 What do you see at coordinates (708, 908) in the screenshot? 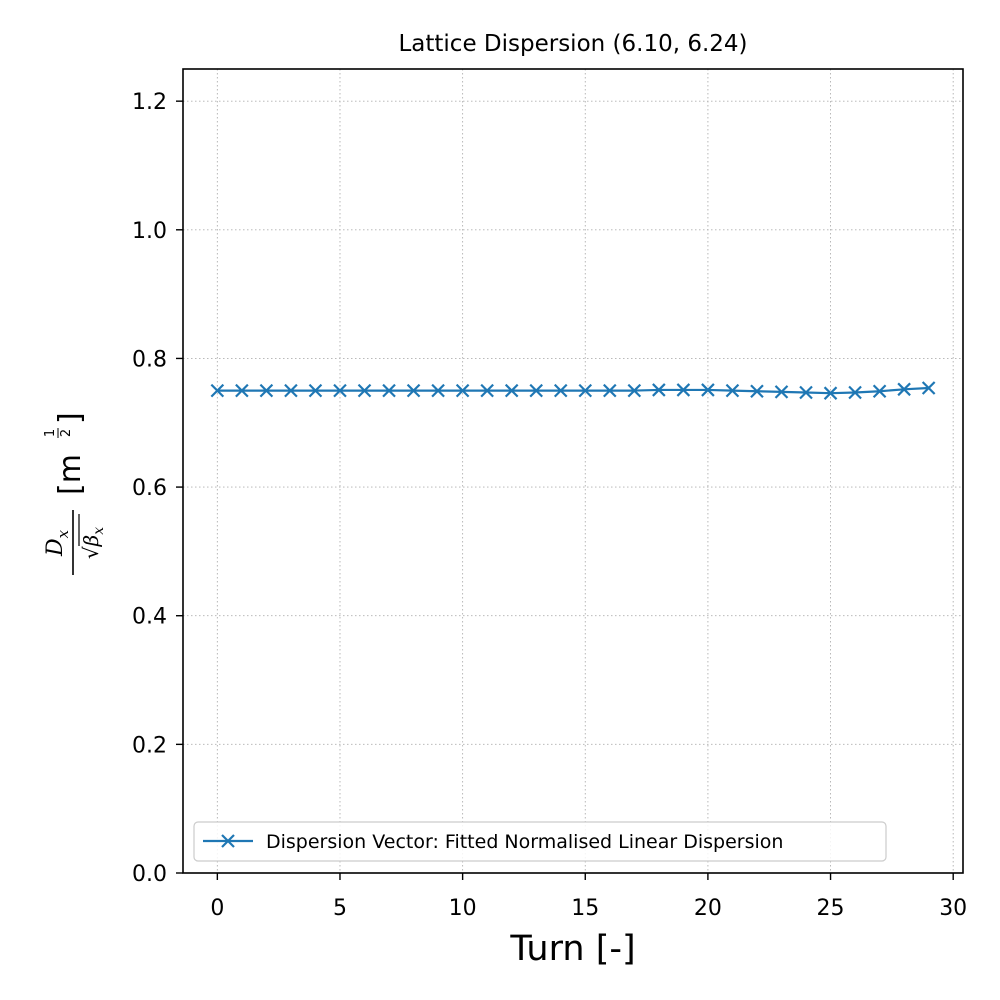
I see `x-tick-label: 20` at bounding box center [708, 908].